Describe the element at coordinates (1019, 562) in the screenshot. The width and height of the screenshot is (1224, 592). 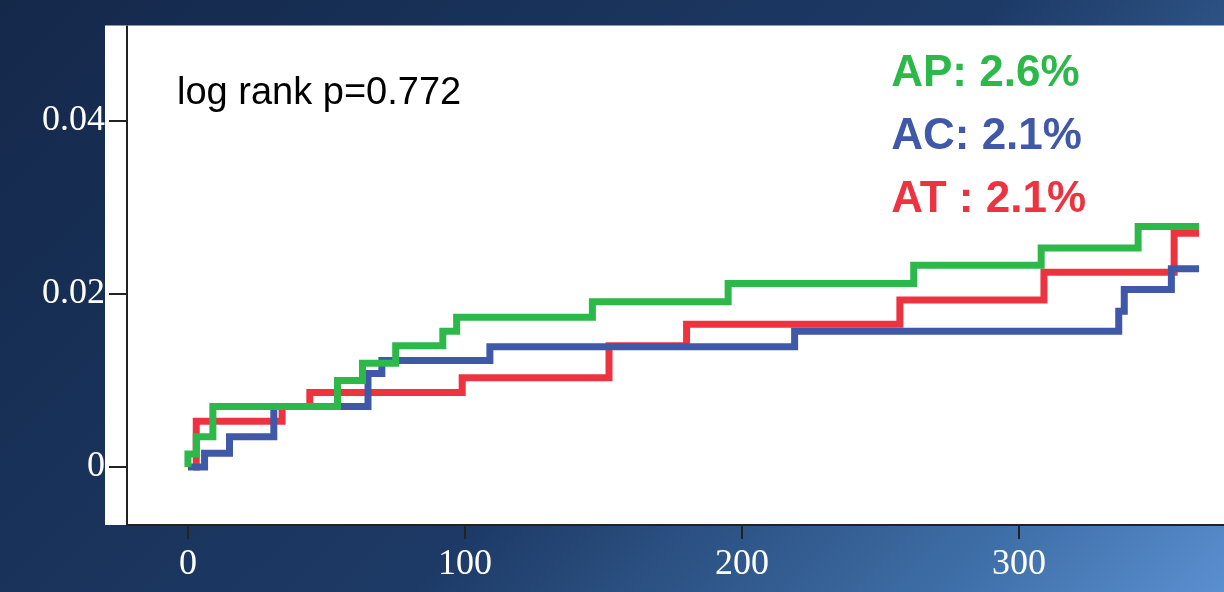
I see `x-tick-label: 300` at that location.